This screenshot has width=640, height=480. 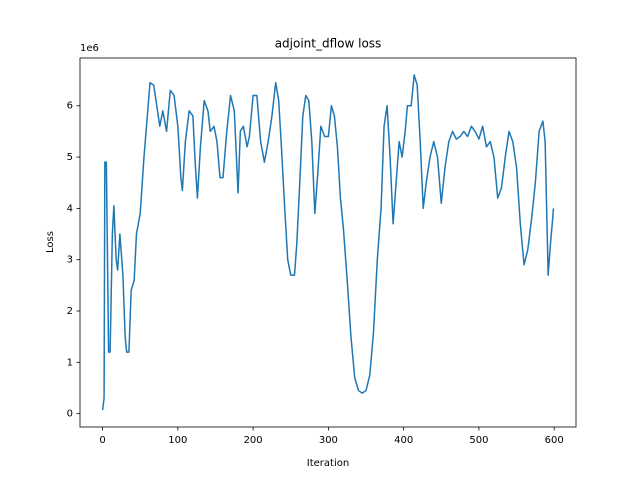 I want to click on y-tick-label: 2, so click(x=70, y=311).